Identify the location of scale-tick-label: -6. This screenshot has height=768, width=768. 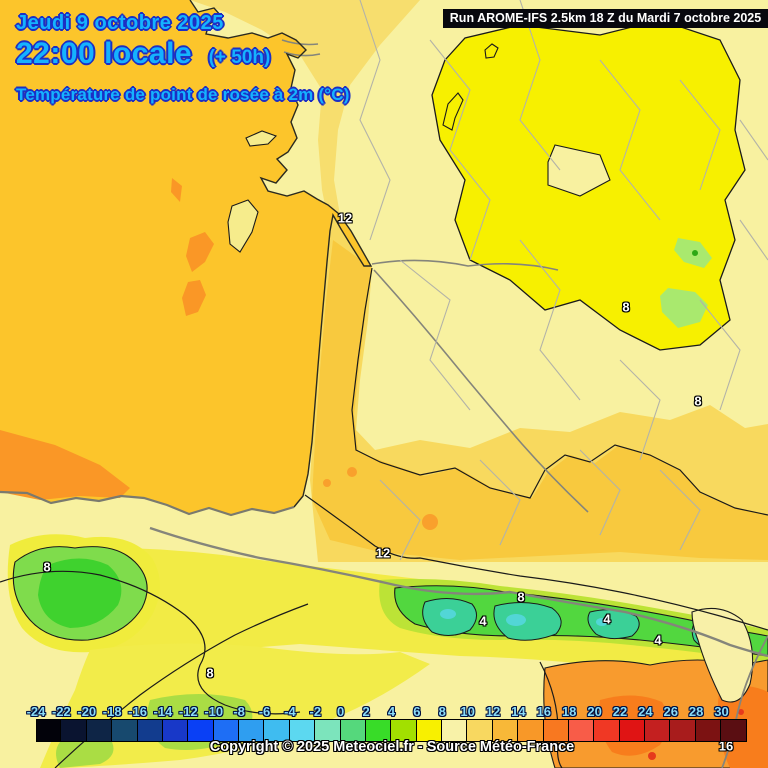
(264, 711).